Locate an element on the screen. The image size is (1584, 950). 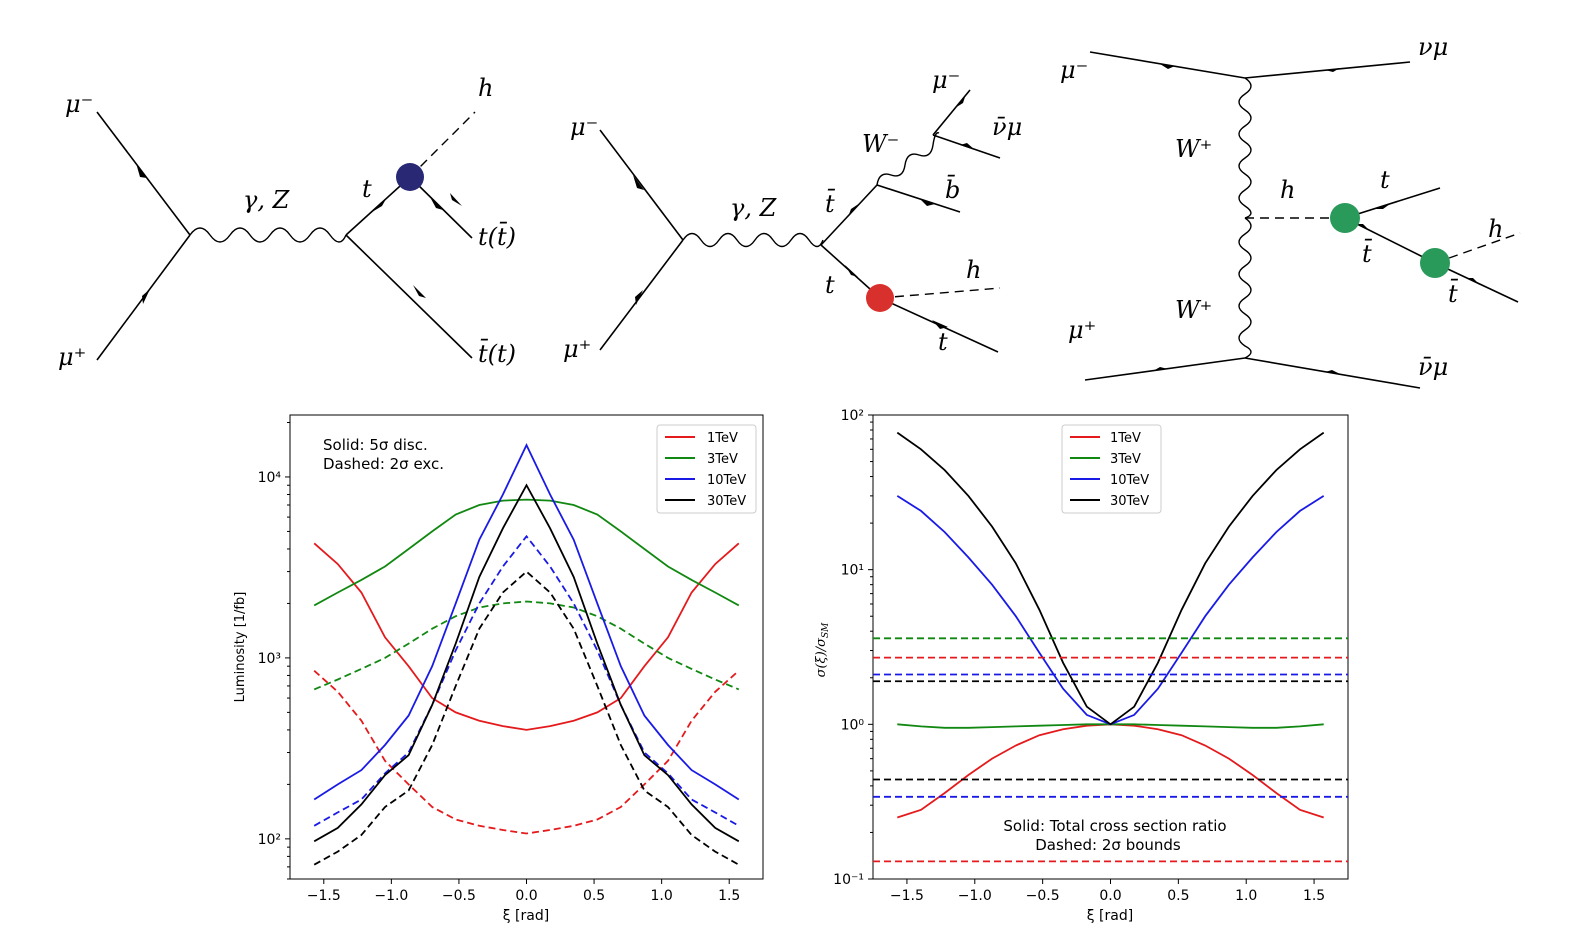
chart1-legend: 1TeV 3TeV 10TeV 30TeV is located at coordinates (706, 469).